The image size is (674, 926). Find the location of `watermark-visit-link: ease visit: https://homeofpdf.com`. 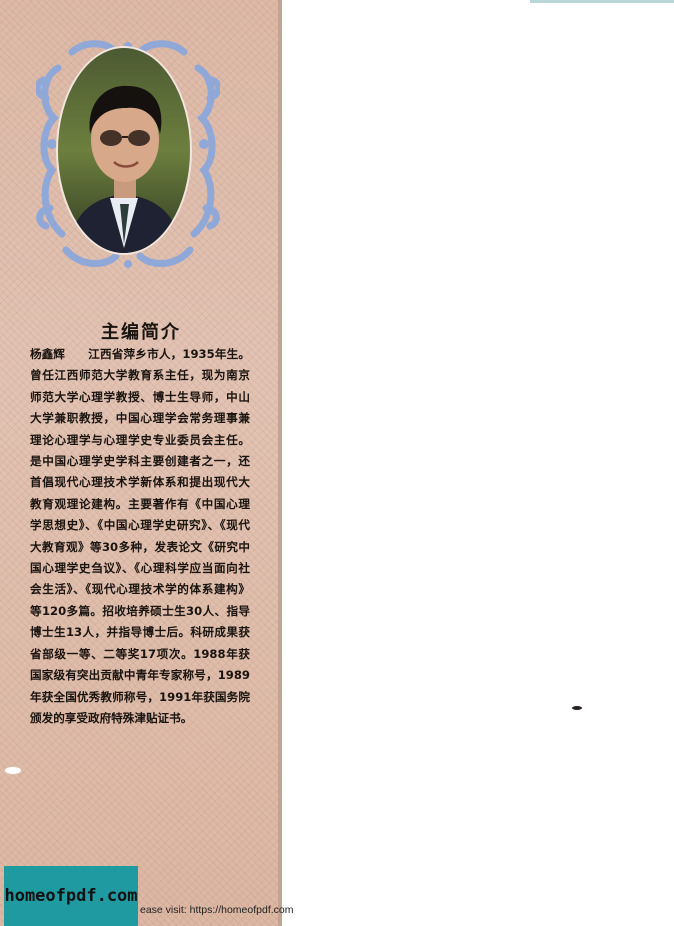

watermark-visit-link: ease visit: https://homeofpdf.com is located at coordinates (217, 910).